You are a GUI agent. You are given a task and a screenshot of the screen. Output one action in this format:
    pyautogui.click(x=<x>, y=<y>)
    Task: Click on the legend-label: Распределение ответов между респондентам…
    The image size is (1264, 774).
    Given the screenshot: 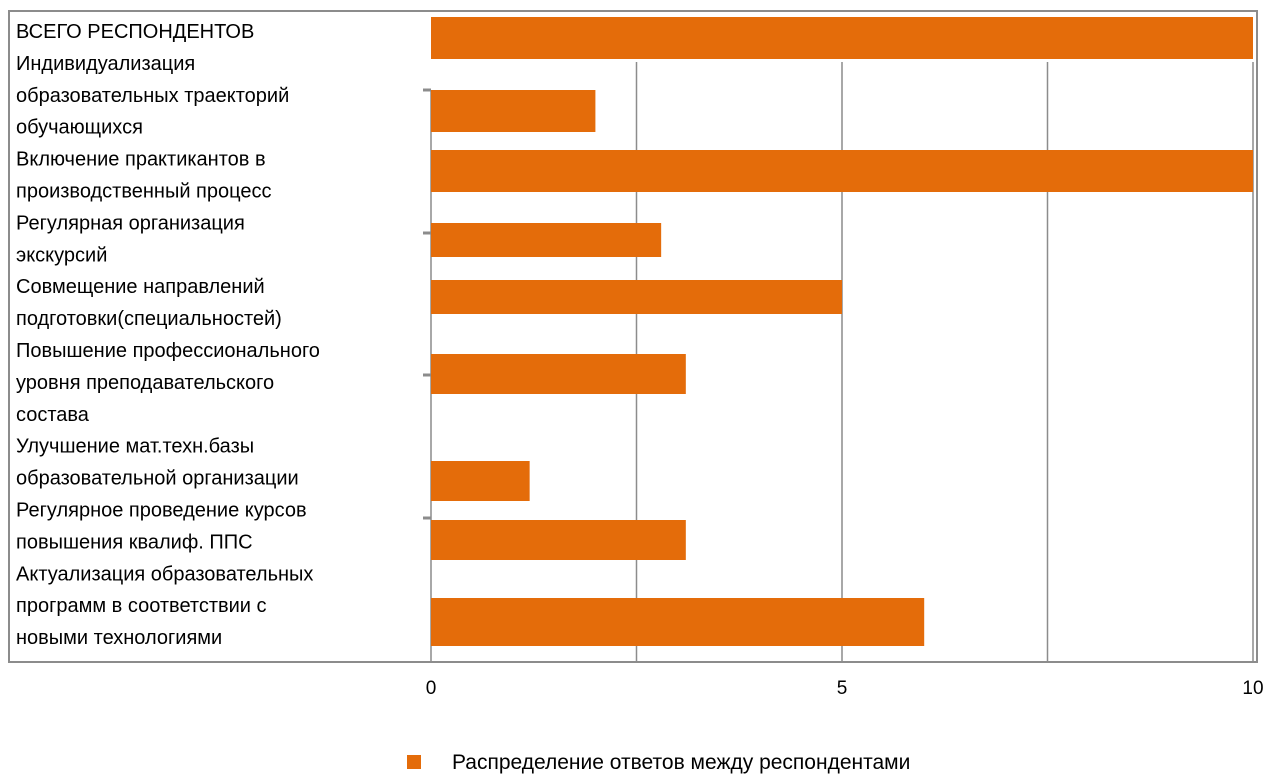 What is the action you would take?
    pyautogui.click(x=681, y=762)
    